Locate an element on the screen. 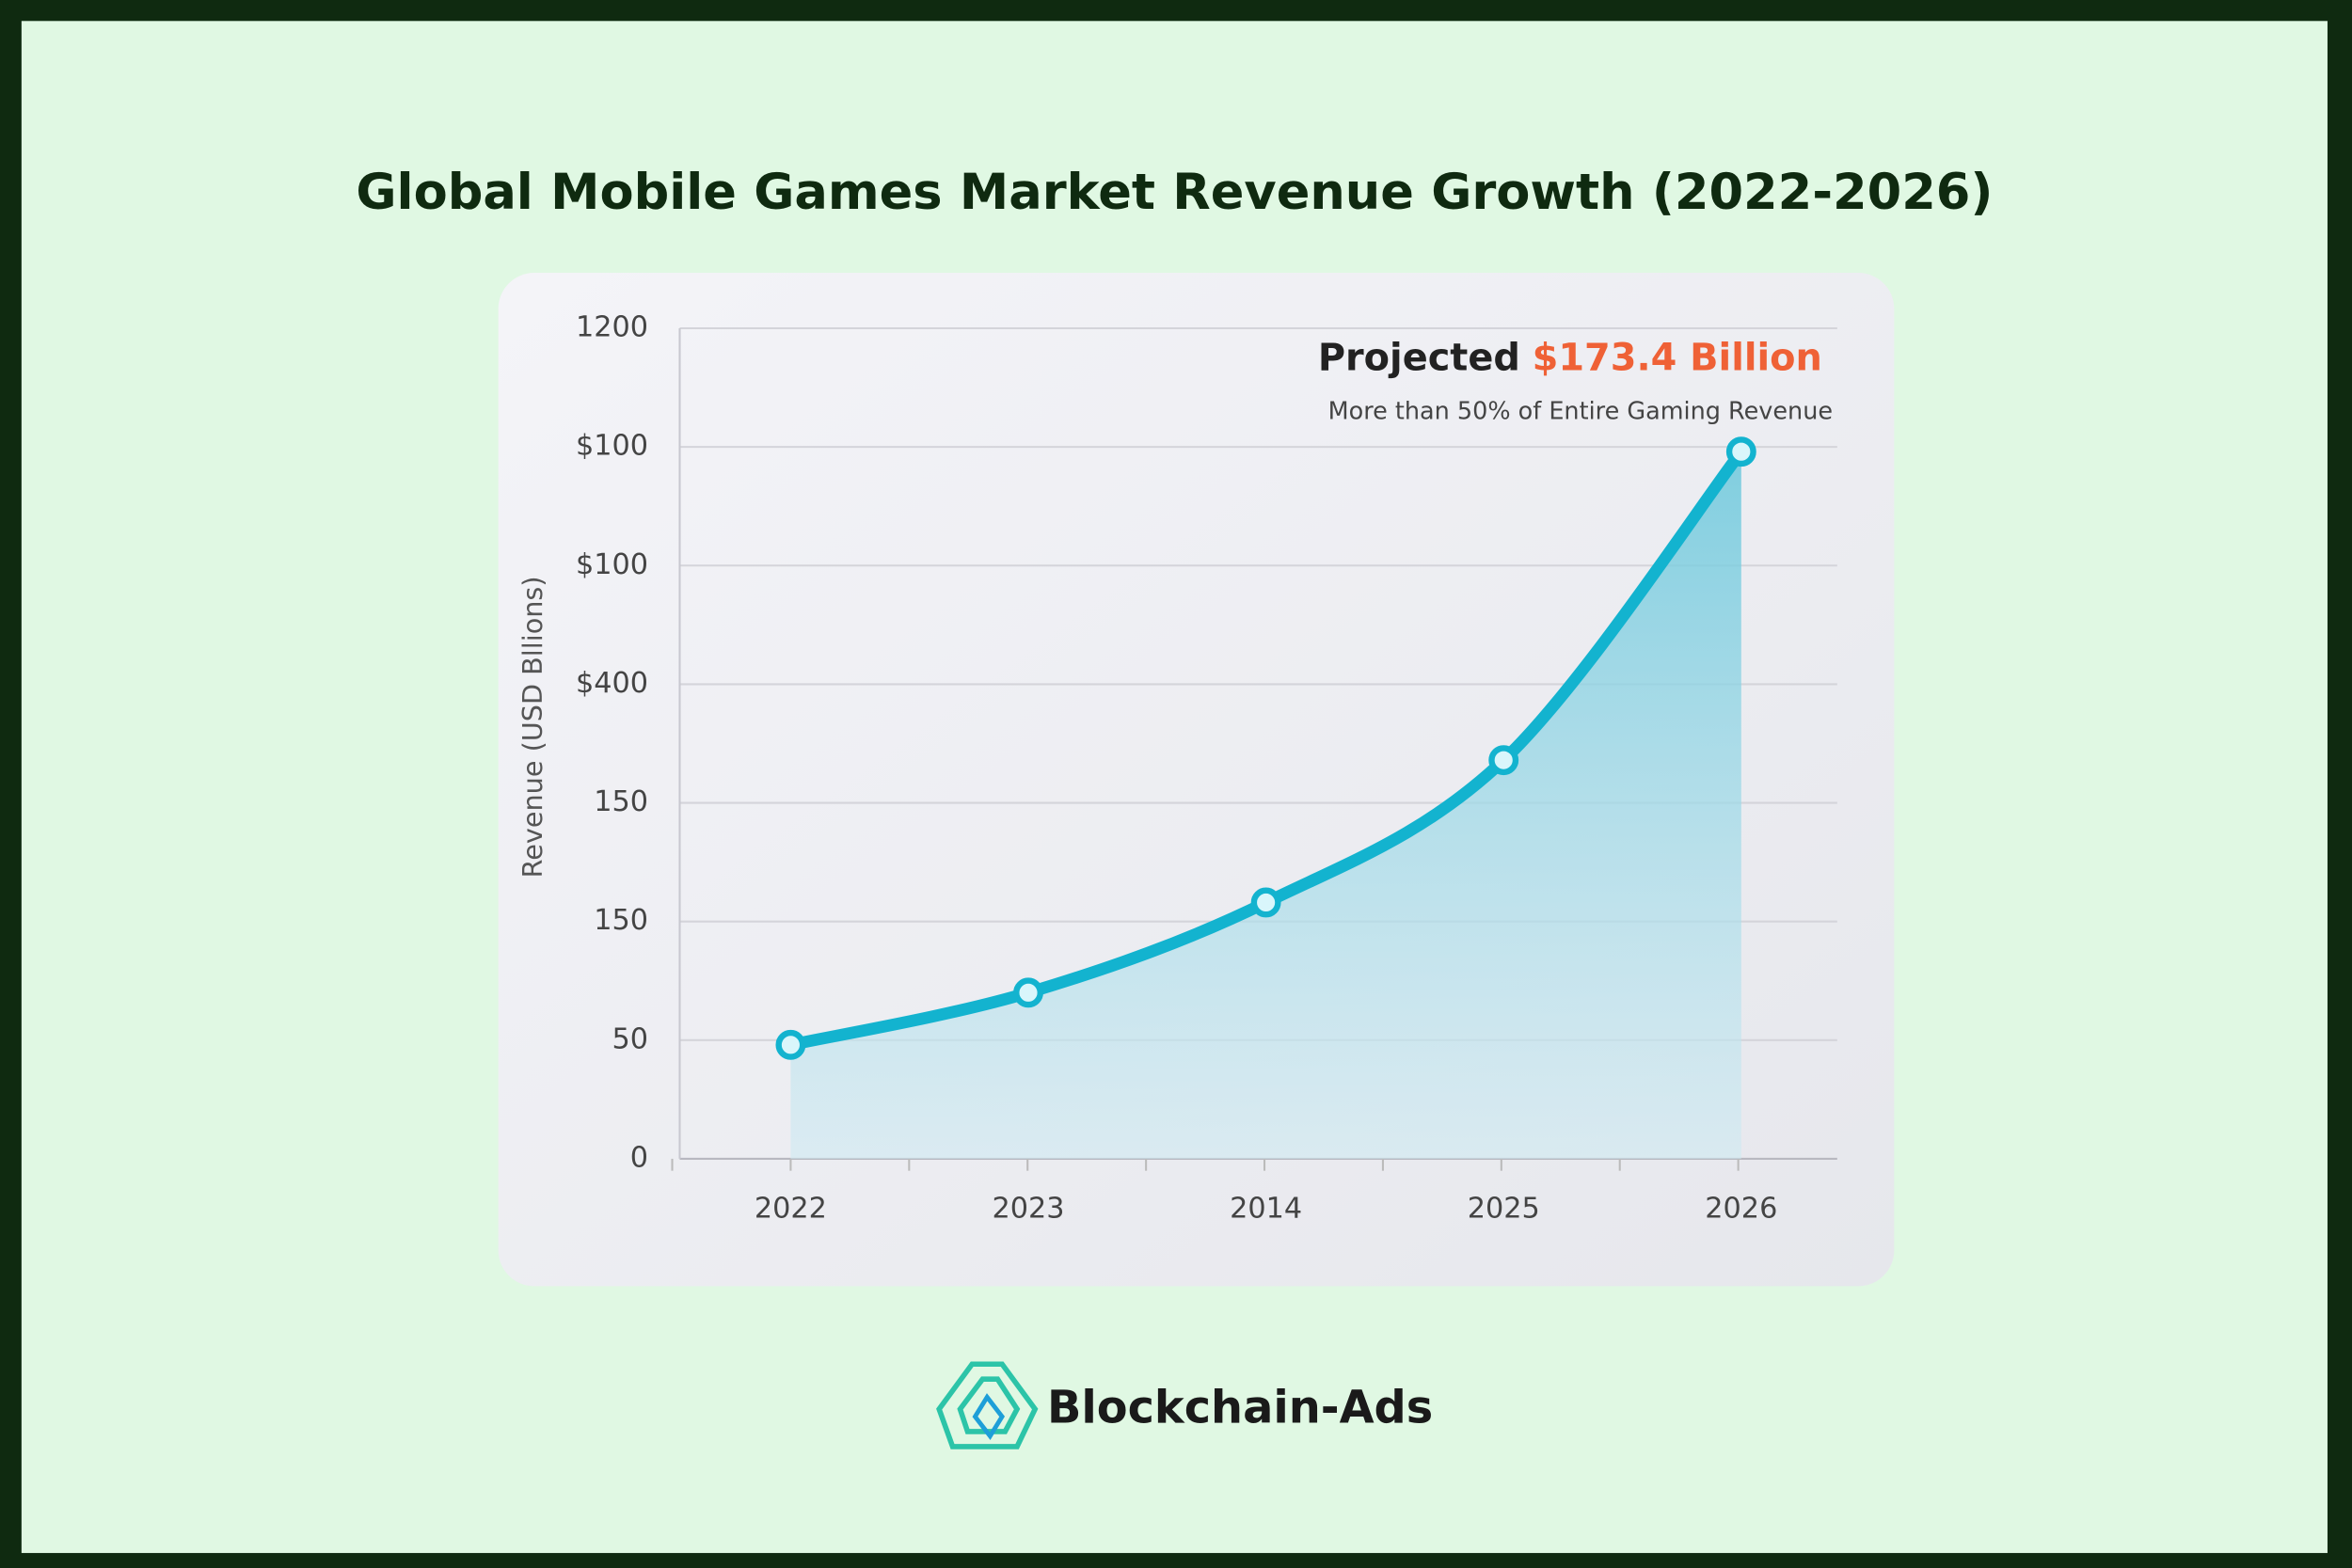 The width and height of the screenshot is (2352, 1568). logo is located at coordinates (987, 1405).